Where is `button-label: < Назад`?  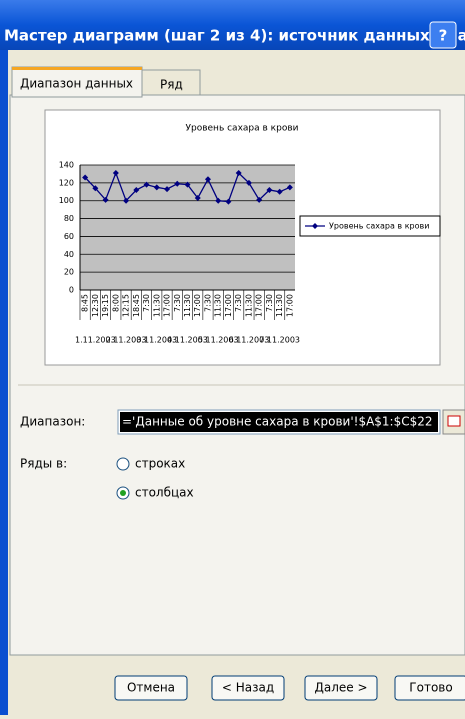 button-label: < Назад is located at coordinates (248, 688).